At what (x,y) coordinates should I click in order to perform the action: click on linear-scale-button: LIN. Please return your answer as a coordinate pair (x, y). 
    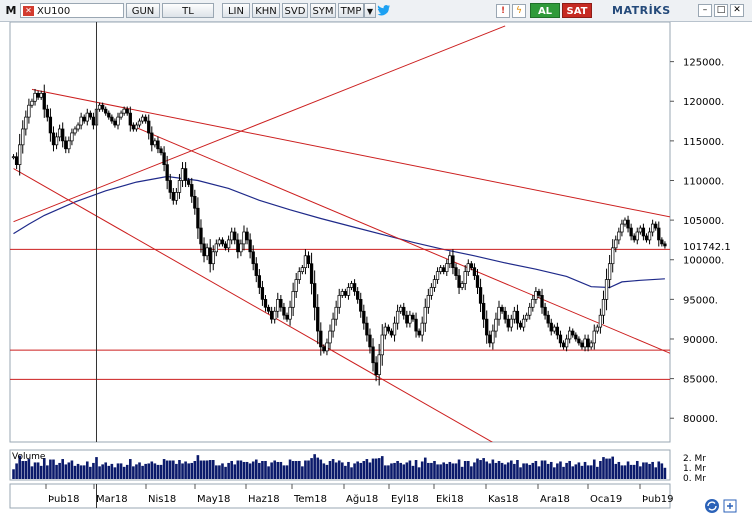
    Looking at the image, I should click on (236, 10).